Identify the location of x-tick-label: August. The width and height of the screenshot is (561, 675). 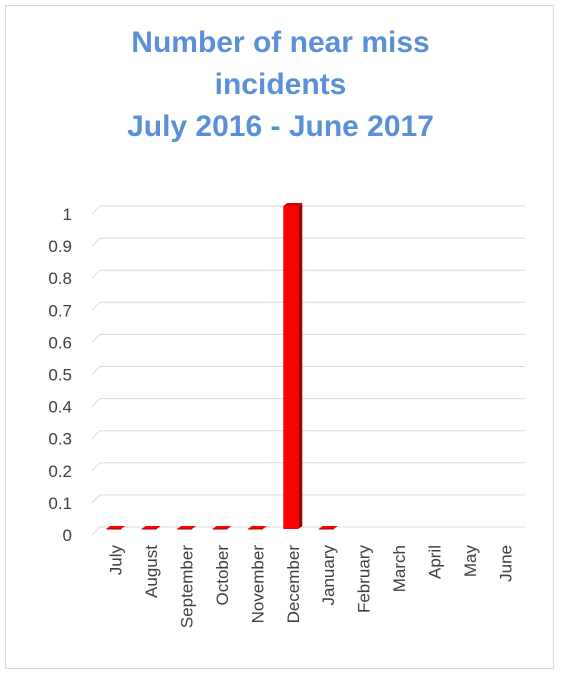
(151, 571).